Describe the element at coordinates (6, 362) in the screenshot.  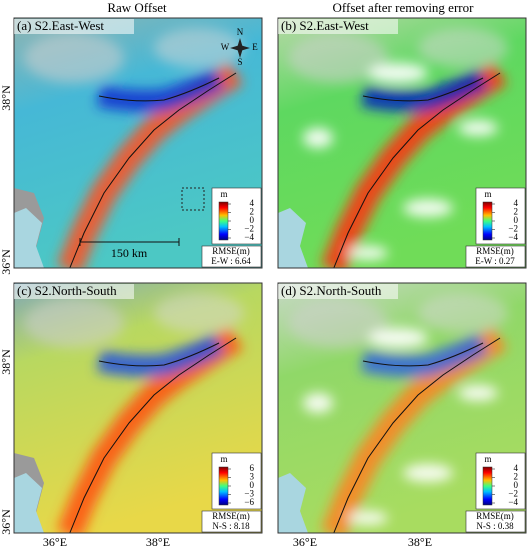
I see `lat-label: 38°N` at that location.